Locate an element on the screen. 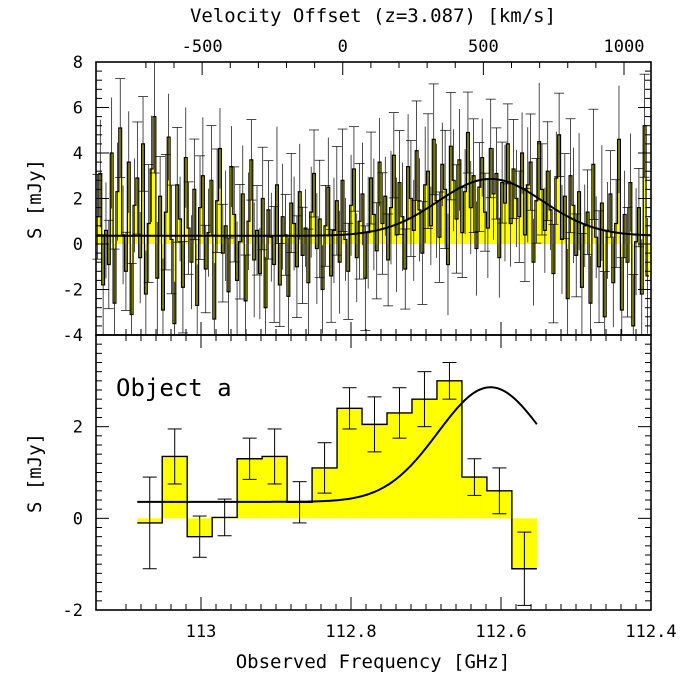 The width and height of the screenshot is (692, 675). top-tick-label: 1000 is located at coordinates (624, 47).